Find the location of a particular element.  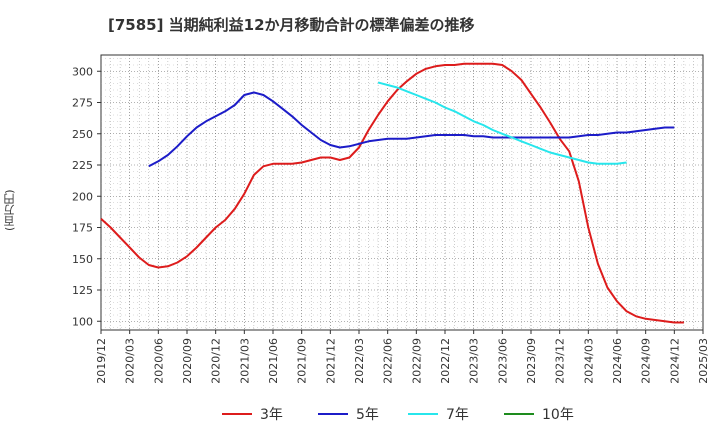

x-tick-label: 2019/12 is located at coordinates (101, 361).